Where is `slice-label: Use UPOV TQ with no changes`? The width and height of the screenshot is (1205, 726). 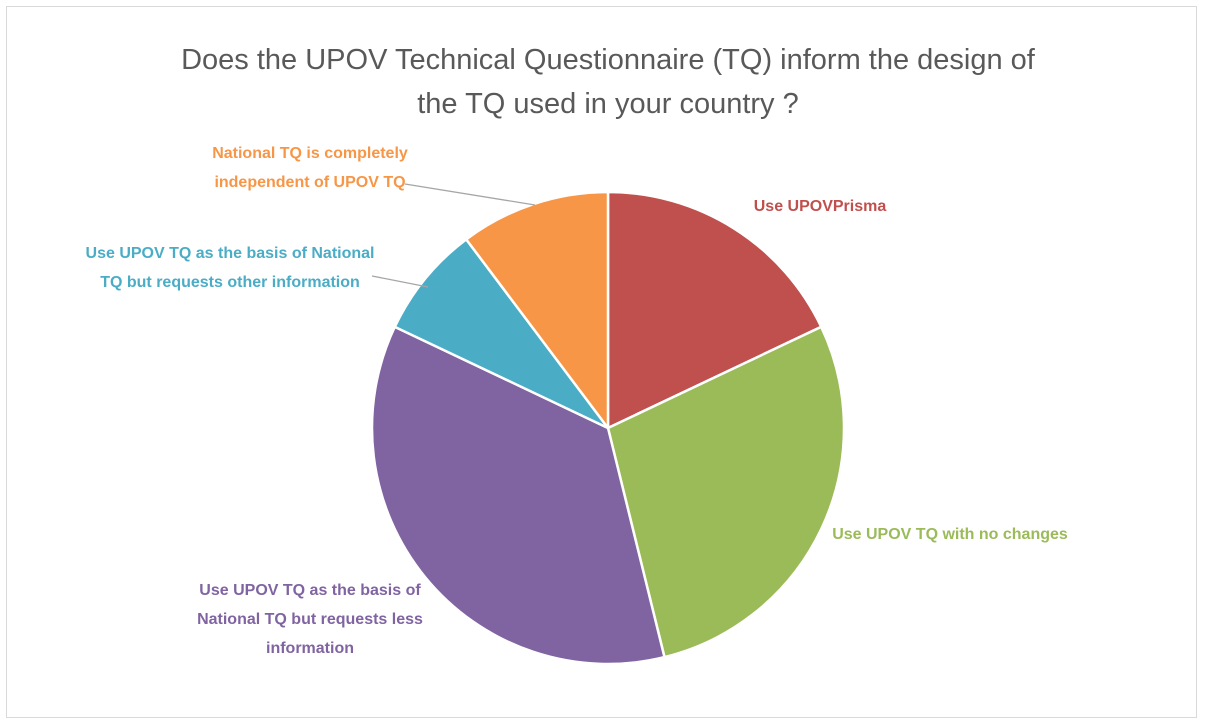
slice-label: Use UPOV TQ with no changes is located at coordinates (950, 534).